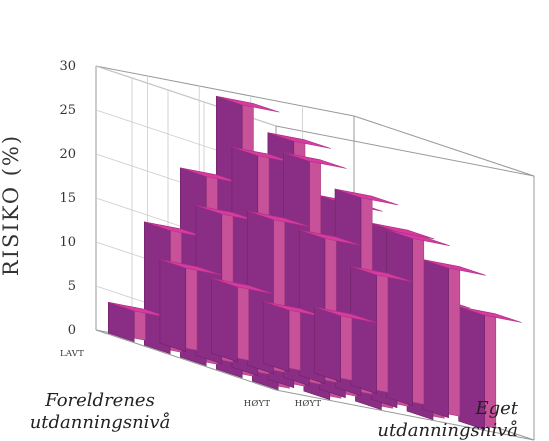 The height and width of the screenshot is (441, 549). I want to click on z-axis-level-label: HØYT, so click(257, 403).